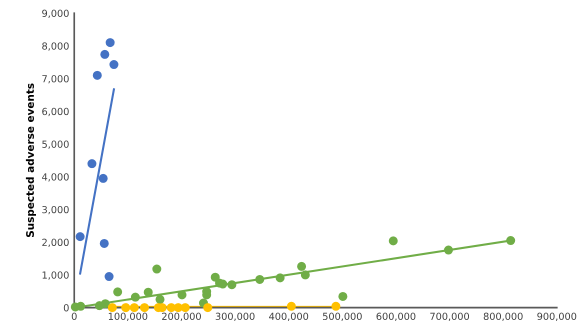  What do you see at coordinates (55, 144) in the screenshot?
I see `y-tick-label: 5,000` at bounding box center [55, 144].